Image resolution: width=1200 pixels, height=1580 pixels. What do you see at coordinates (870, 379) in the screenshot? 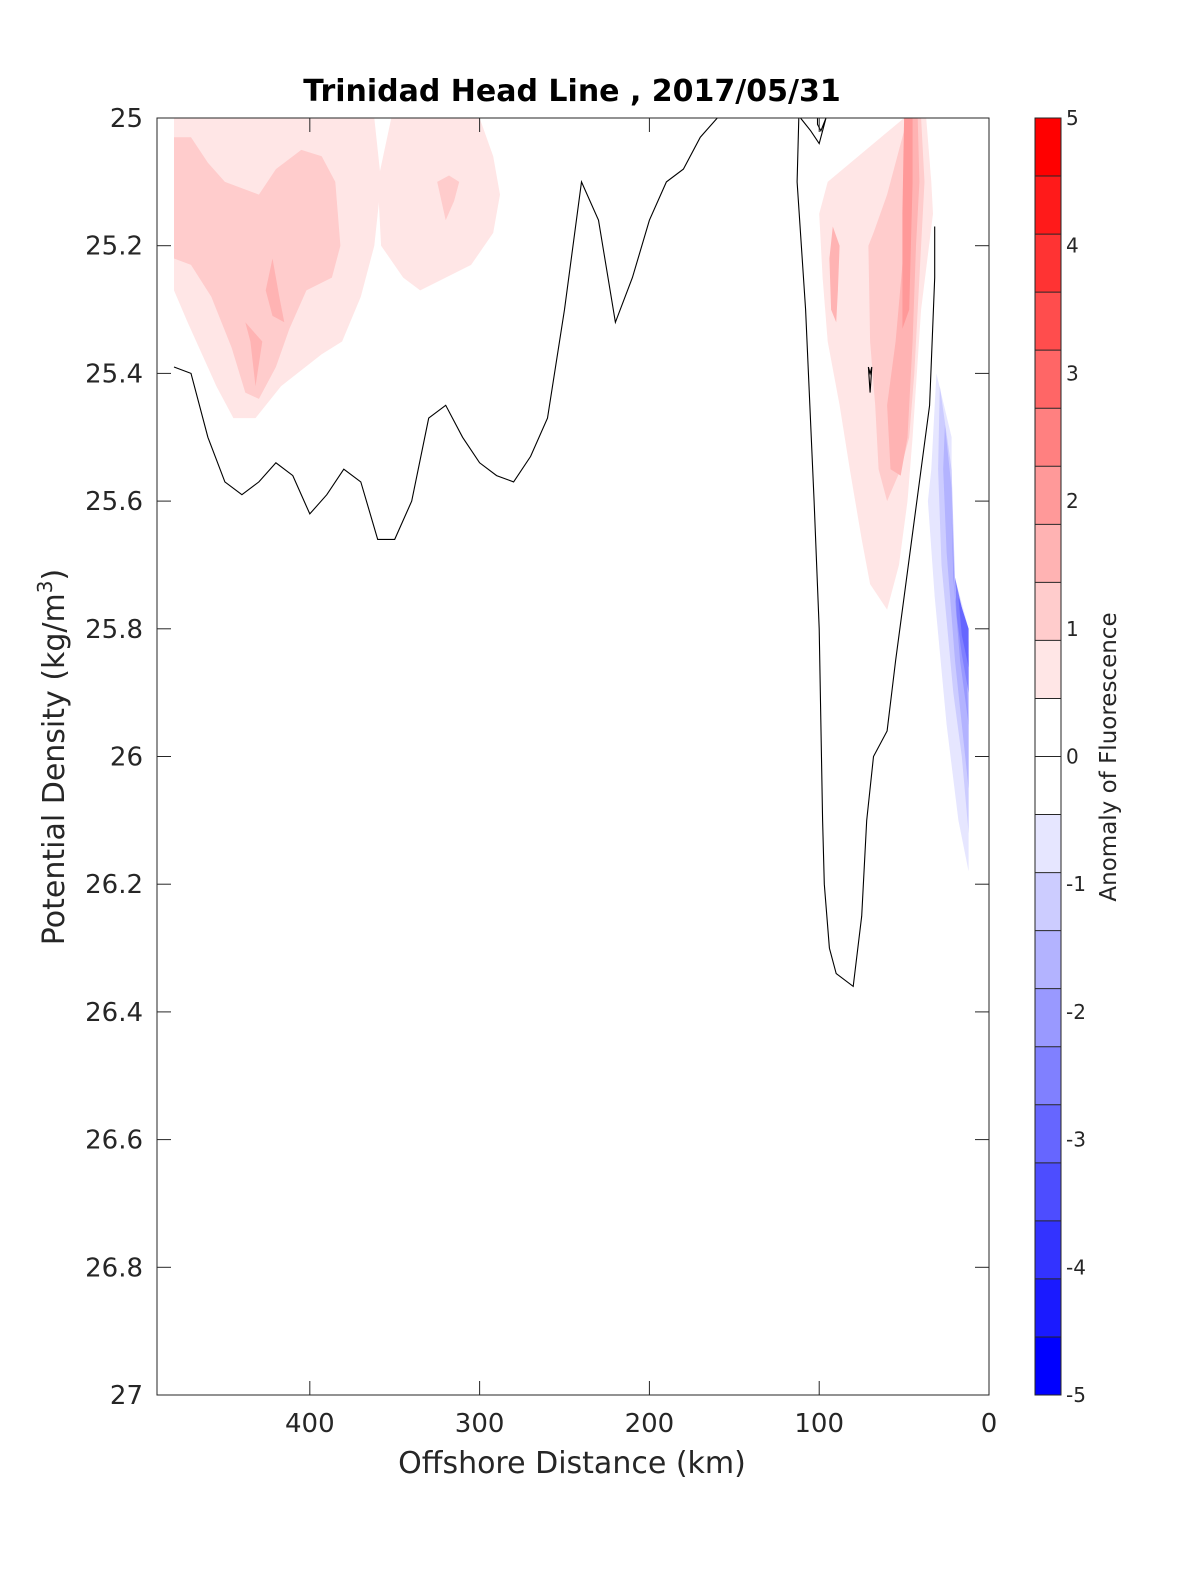
I see `zero-contour-small-loop` at bounding box center [870, 379].